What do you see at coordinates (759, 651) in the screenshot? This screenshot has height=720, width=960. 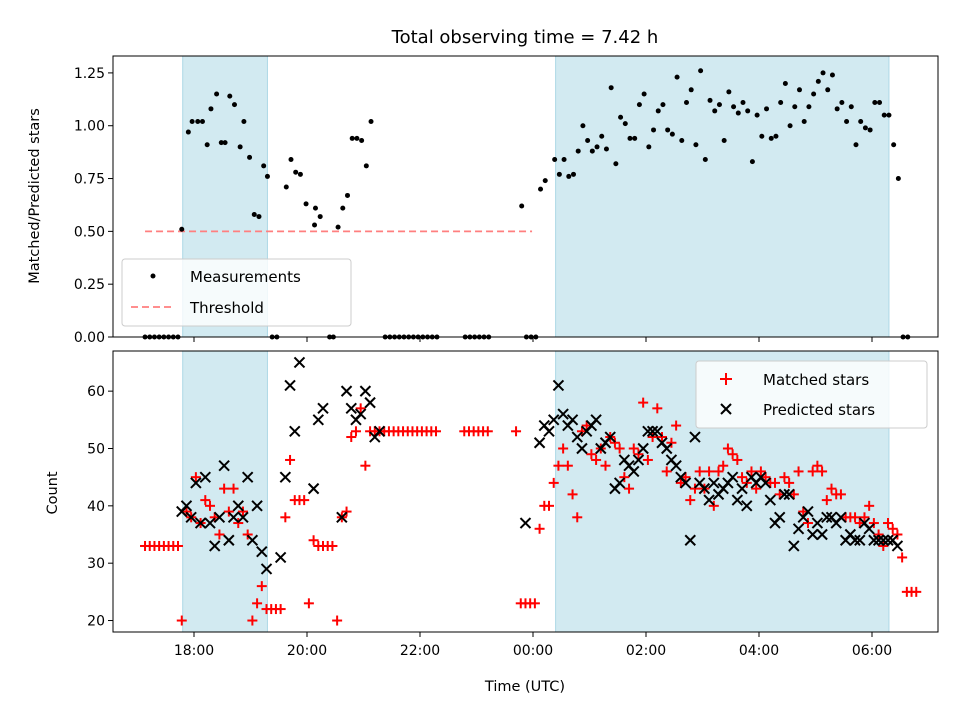 I see `x-tick-label-5: 04:00` at bounding box center [759, 651].